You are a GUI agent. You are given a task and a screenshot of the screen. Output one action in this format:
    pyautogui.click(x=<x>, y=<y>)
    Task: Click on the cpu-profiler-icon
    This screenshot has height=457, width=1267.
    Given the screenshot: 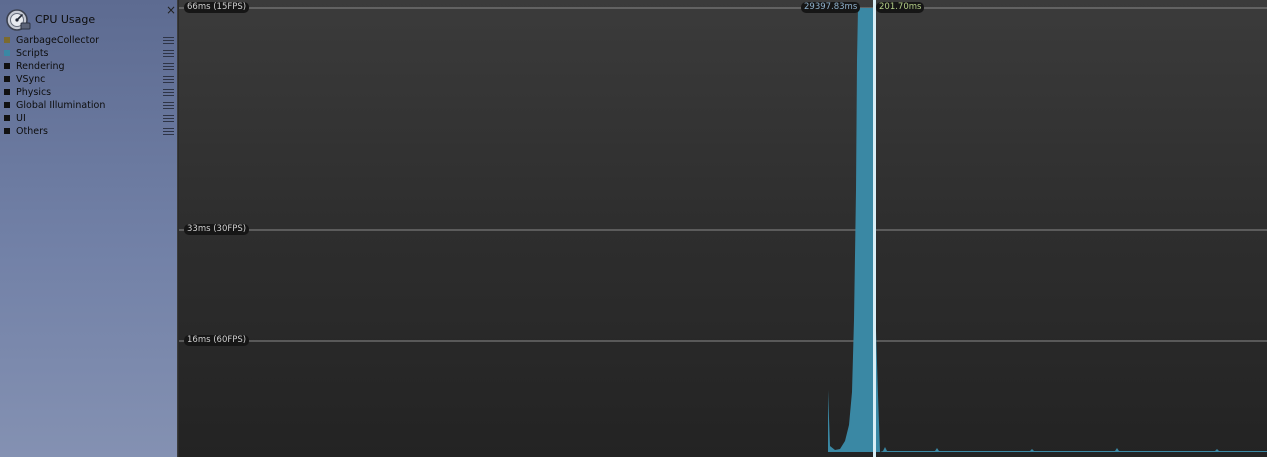 What is the action you would take?
    pyautogui.click(x=18, y=20)
    